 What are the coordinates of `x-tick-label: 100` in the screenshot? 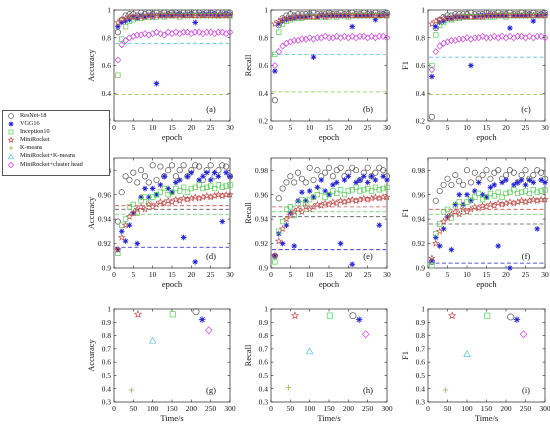 It's located at (310, 408).